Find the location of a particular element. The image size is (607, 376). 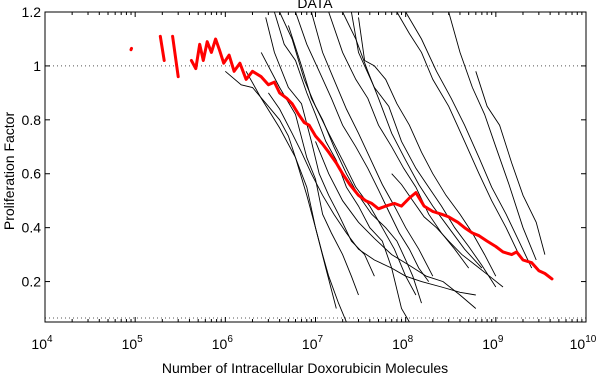

y-tick-label: 0.8 is located at coordinates (32, 120).